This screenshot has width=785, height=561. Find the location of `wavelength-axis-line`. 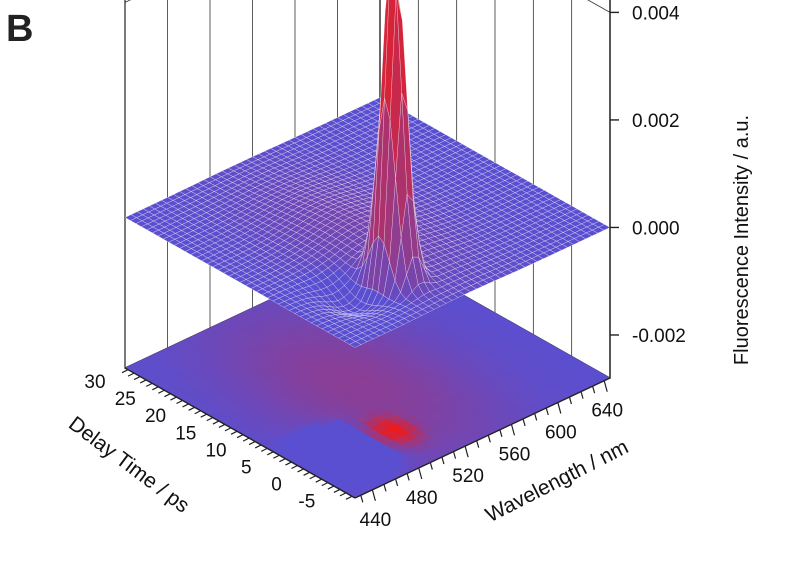

wavelength-axis-line is located at coordinates (482, 438).